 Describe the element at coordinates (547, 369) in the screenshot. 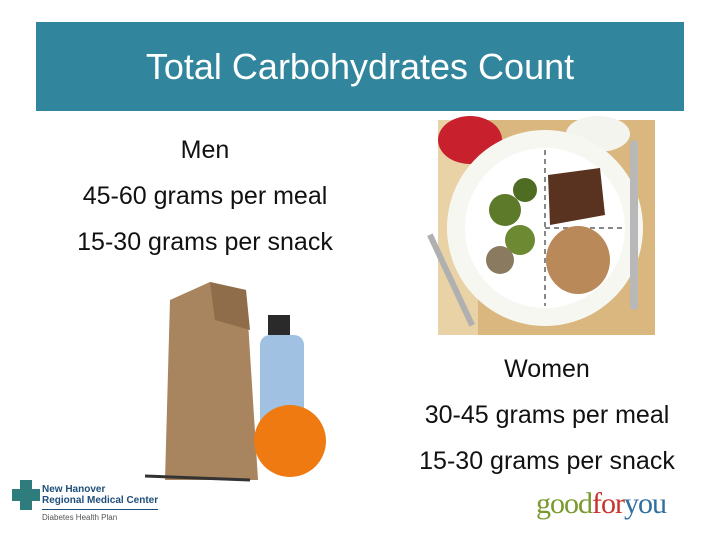

I see `women-heading: Women` at that location.